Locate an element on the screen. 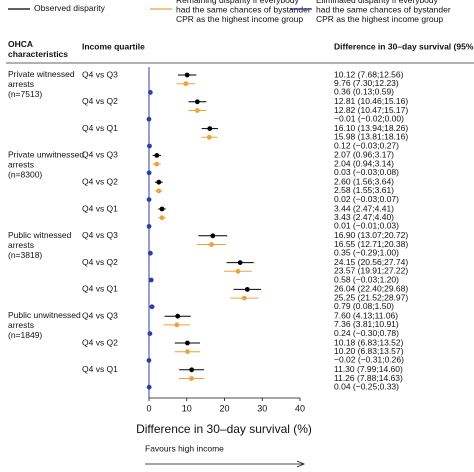 The image size is (474, 472). group-label-line: (n=1849) is located at coordinates (25, 335).